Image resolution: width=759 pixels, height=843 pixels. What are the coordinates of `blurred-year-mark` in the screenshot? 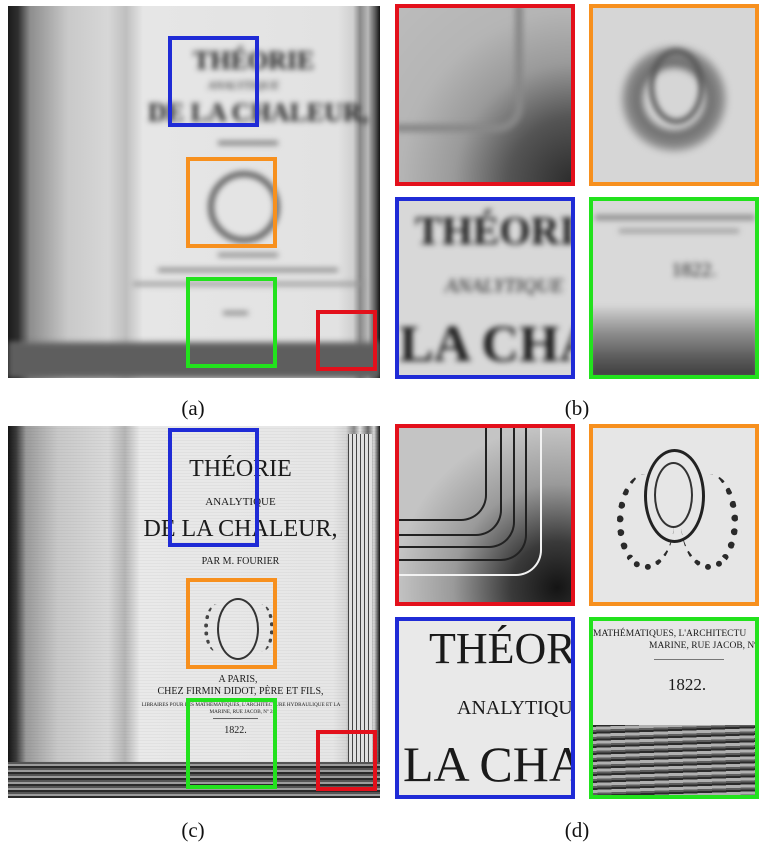 It's located at (235, 313).